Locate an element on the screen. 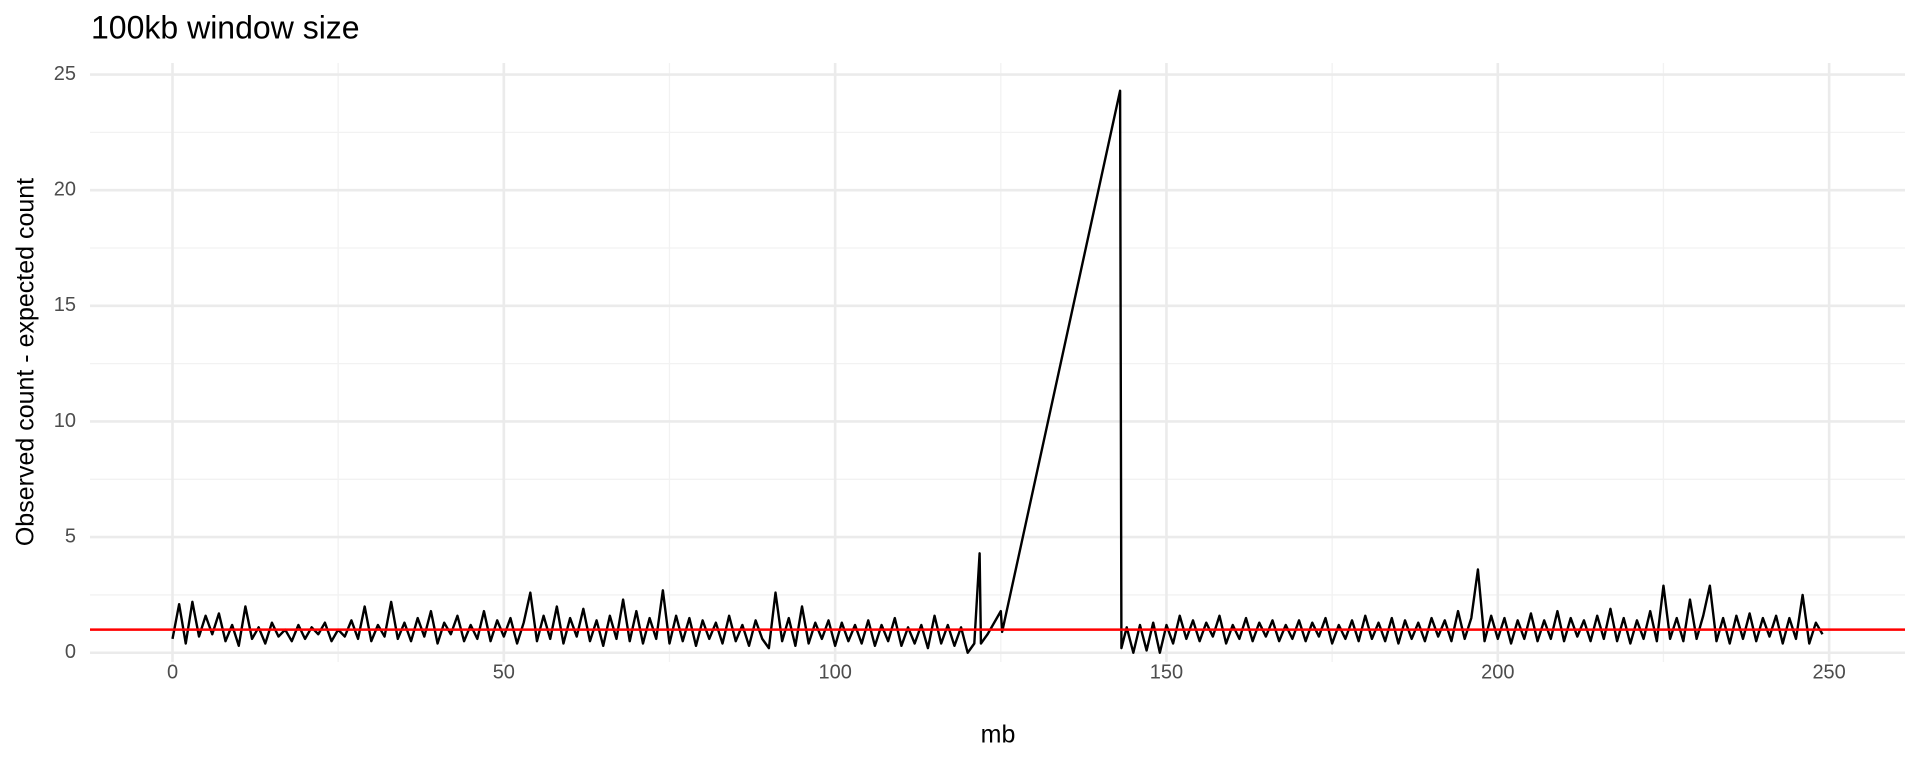 The height and width of the screenshot is (768, 1920). x-tick-label: 200 is located at coordinates (1497, 672).